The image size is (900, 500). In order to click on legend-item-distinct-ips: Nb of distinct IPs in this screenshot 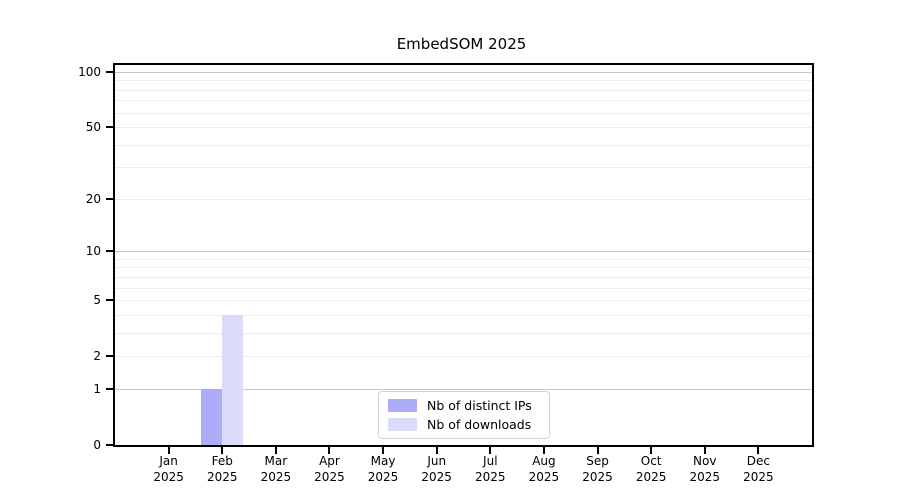, I will do `click(464, 405)`.